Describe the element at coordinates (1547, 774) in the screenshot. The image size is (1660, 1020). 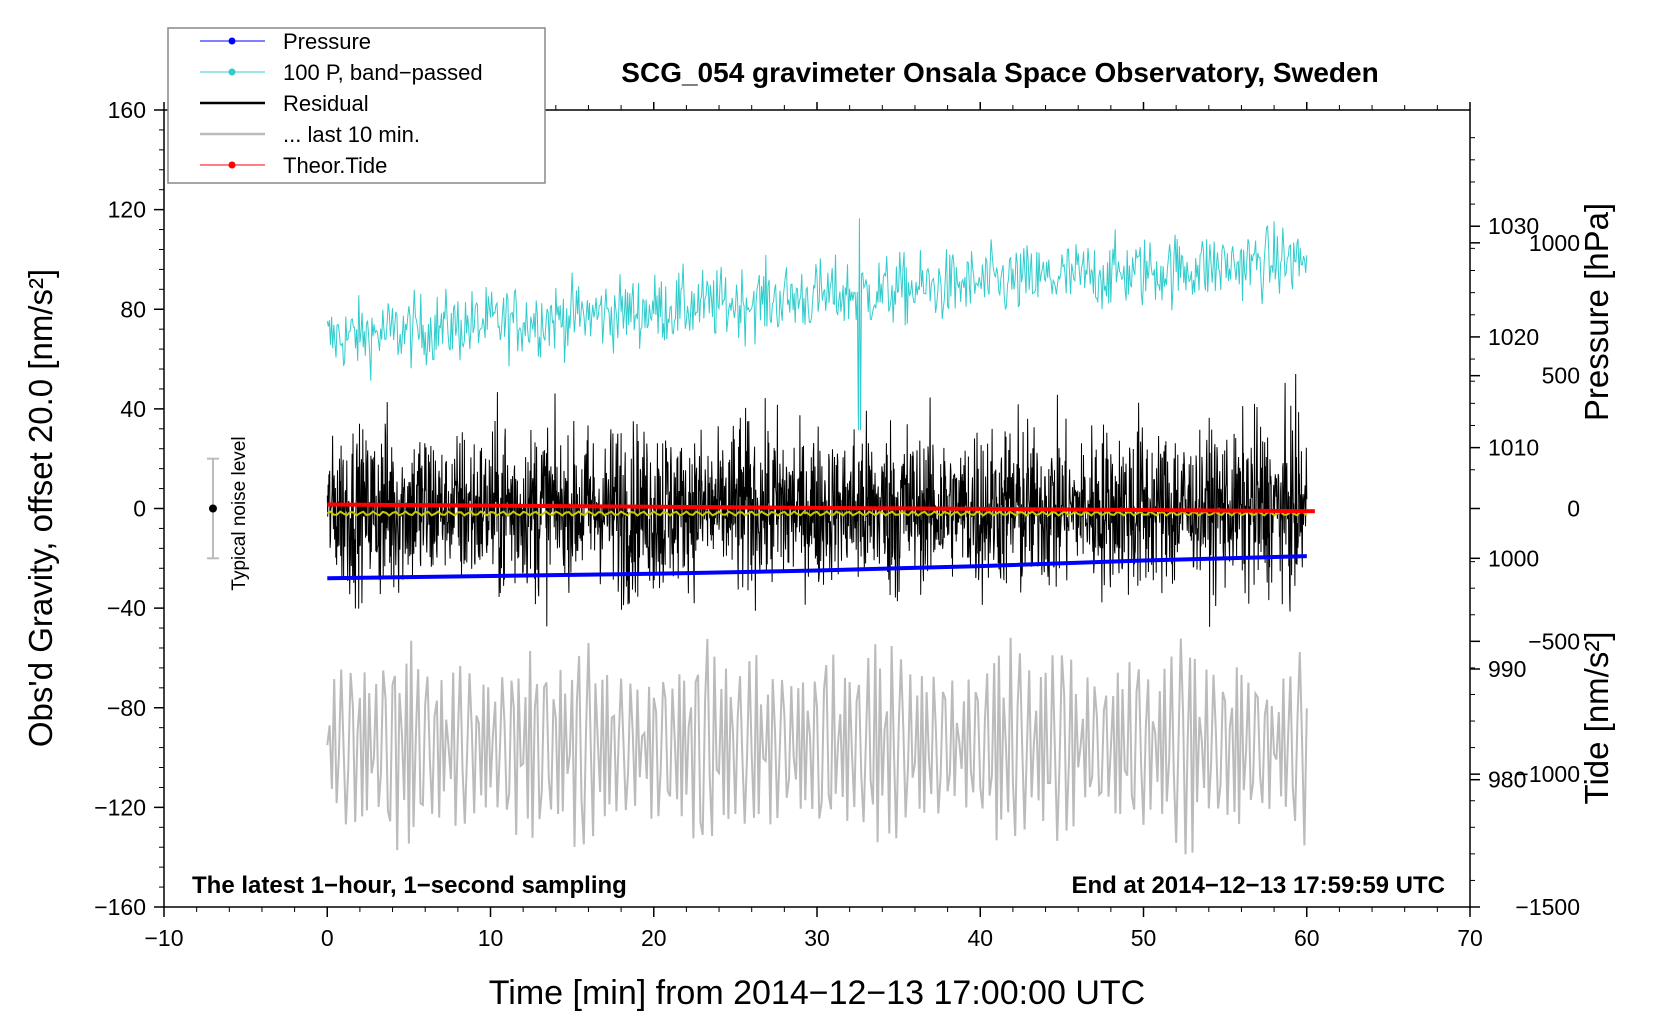
I see `tide-tick-label: −1000` at that location.